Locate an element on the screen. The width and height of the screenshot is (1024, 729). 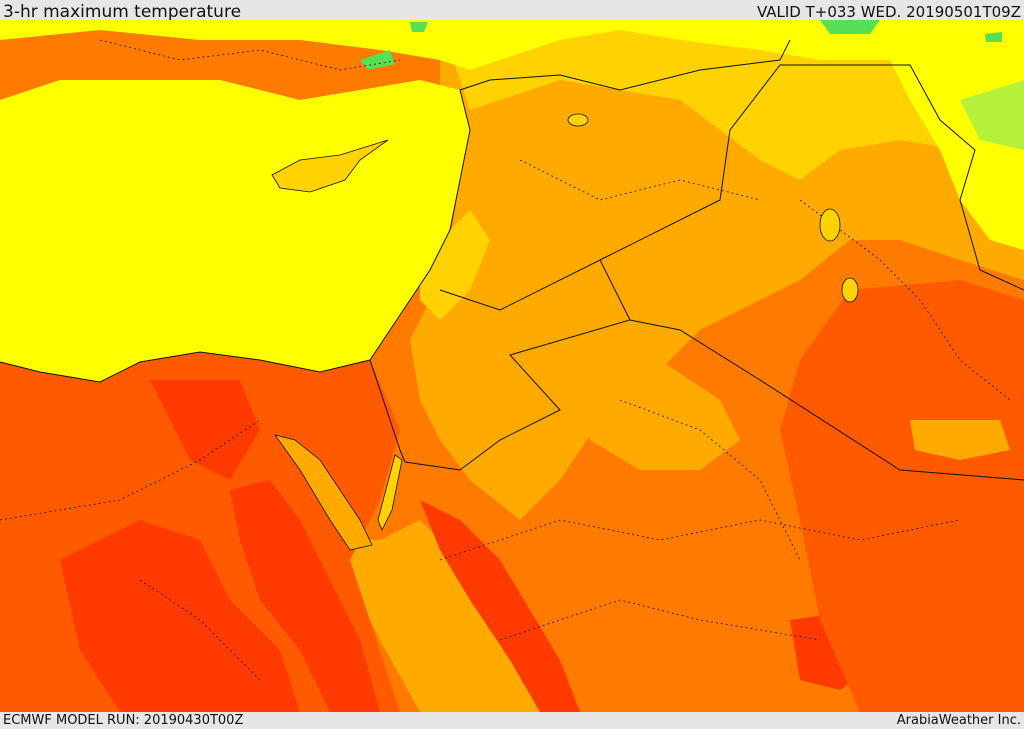
green-patch-turkey is located at coordinates (377, 60).